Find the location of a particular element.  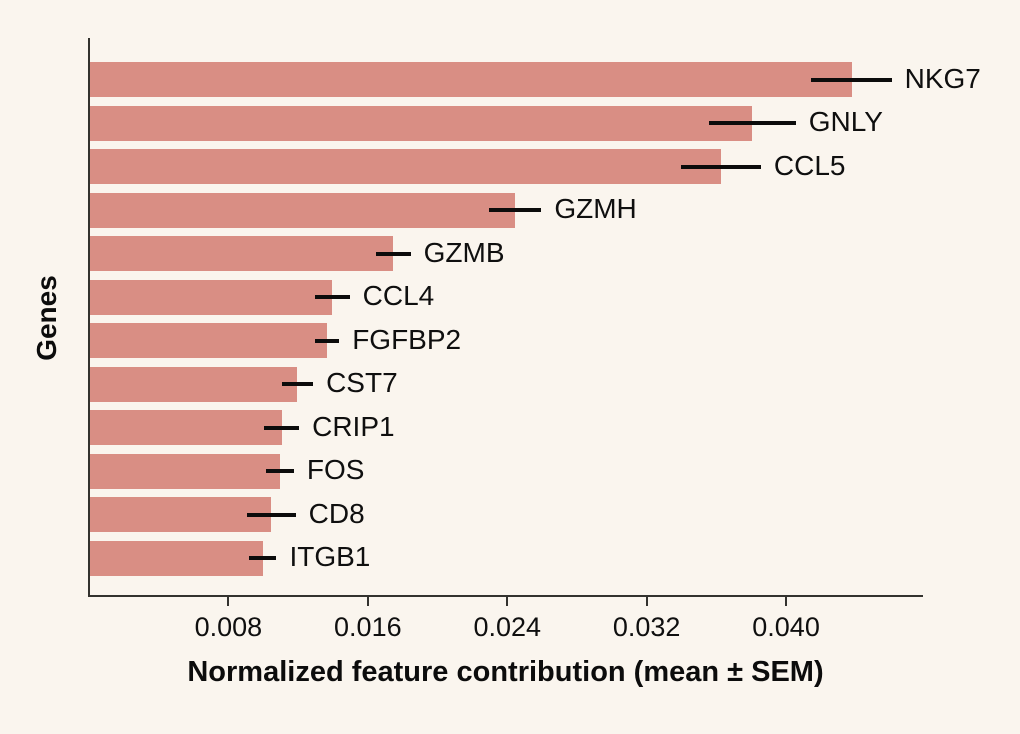

bar-row: ITGB1 is located at coordinates (506, 558).